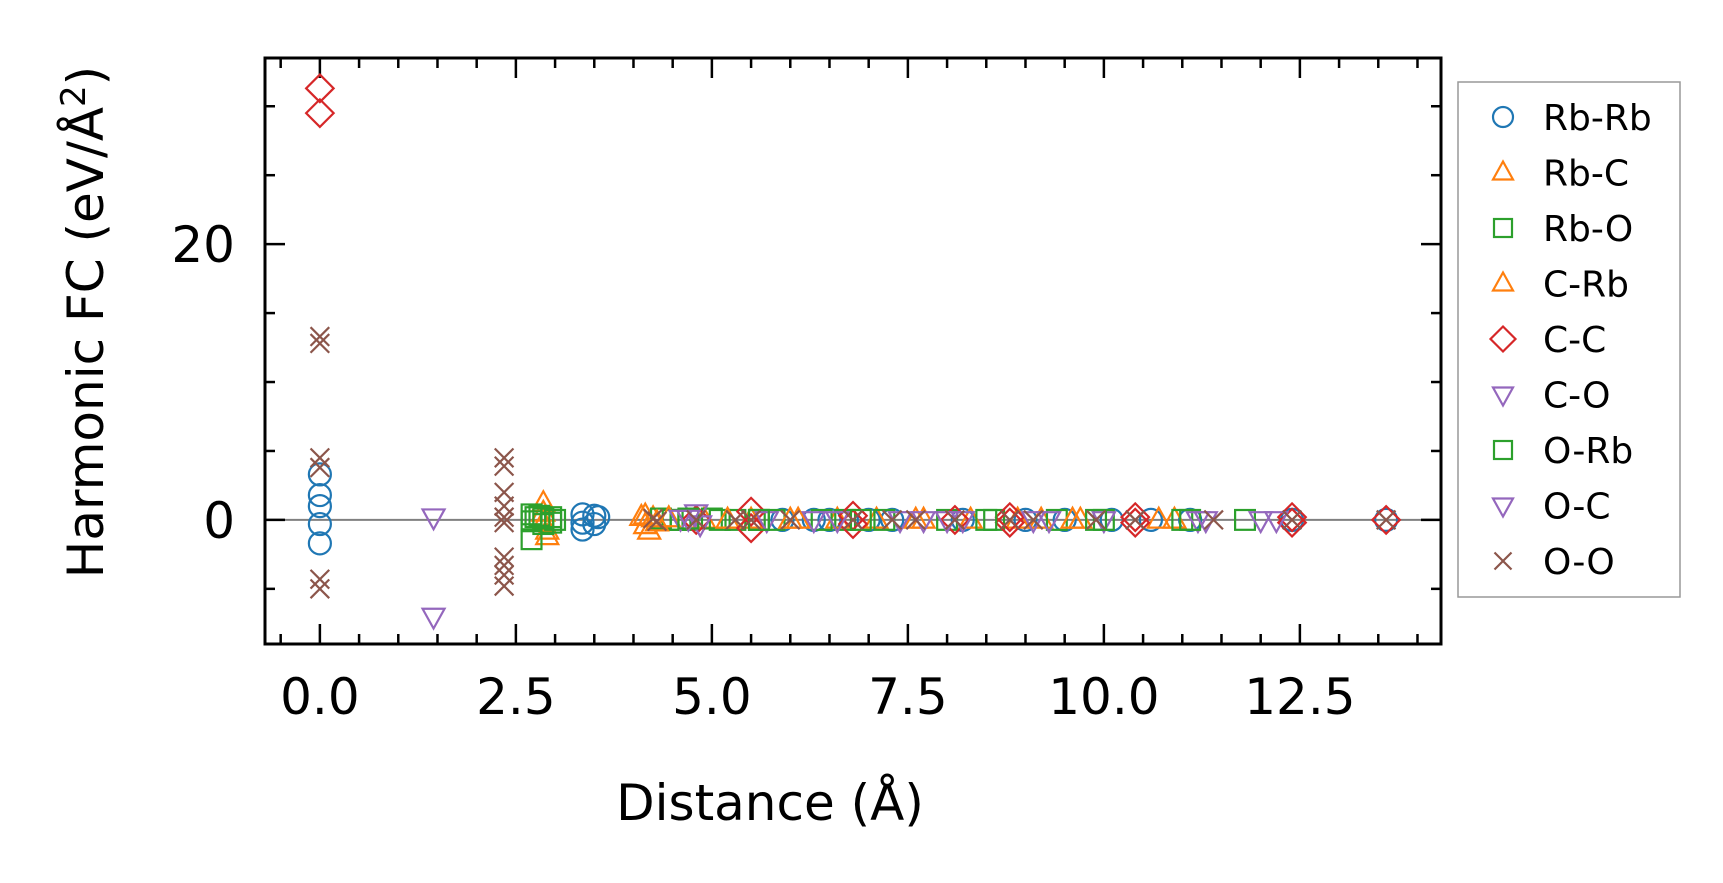 This screenshot has height=883, width=1723. Describe the element at coordinates (320, 697) in the screenshot. I see `x-tick-label: 0.0` at that location.